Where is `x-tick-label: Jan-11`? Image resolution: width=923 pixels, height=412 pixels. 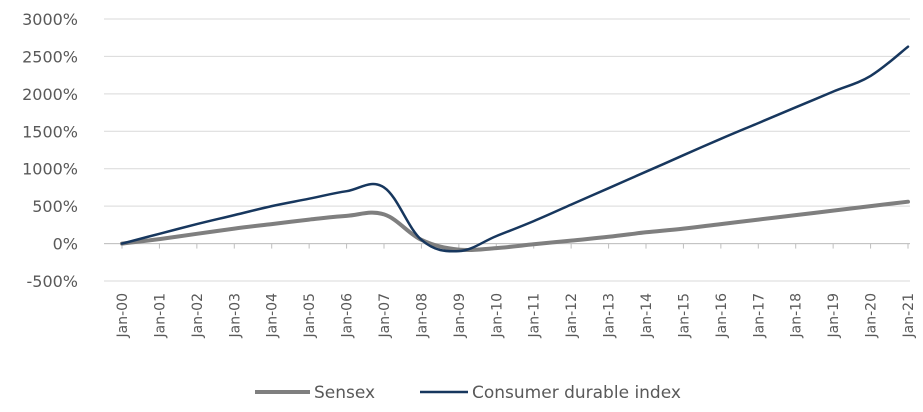
x-tick-label: Jan-11 is located at coordinates (535, 315).